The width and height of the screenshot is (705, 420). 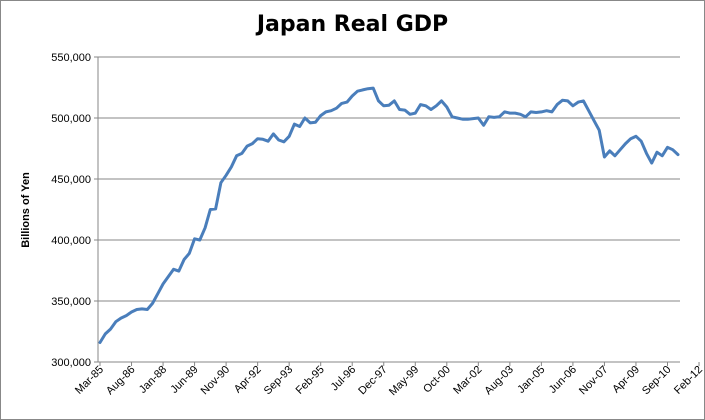 I want to click on chart-title: Japan Real GDP, so click(x=352, y=24).